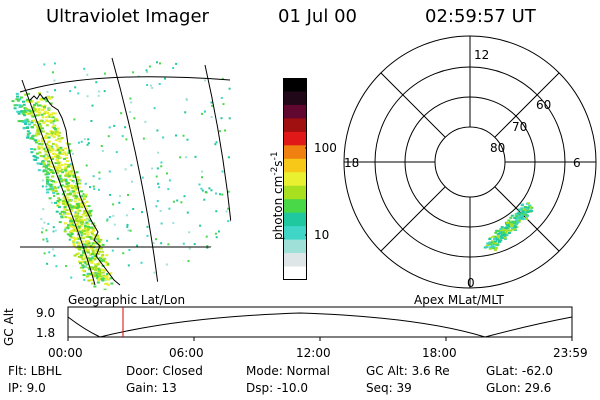 Image resolution: width=600 pixels, height=400 pixels. What do you see at coordinates (186, 353) in the screenshot?
I see `time-label-0600: 06:00` at bounding box center [186, 353].